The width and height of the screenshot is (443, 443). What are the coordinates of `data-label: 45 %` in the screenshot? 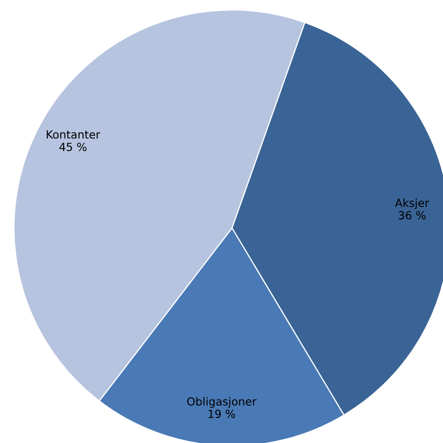 It's located at (72, 147).